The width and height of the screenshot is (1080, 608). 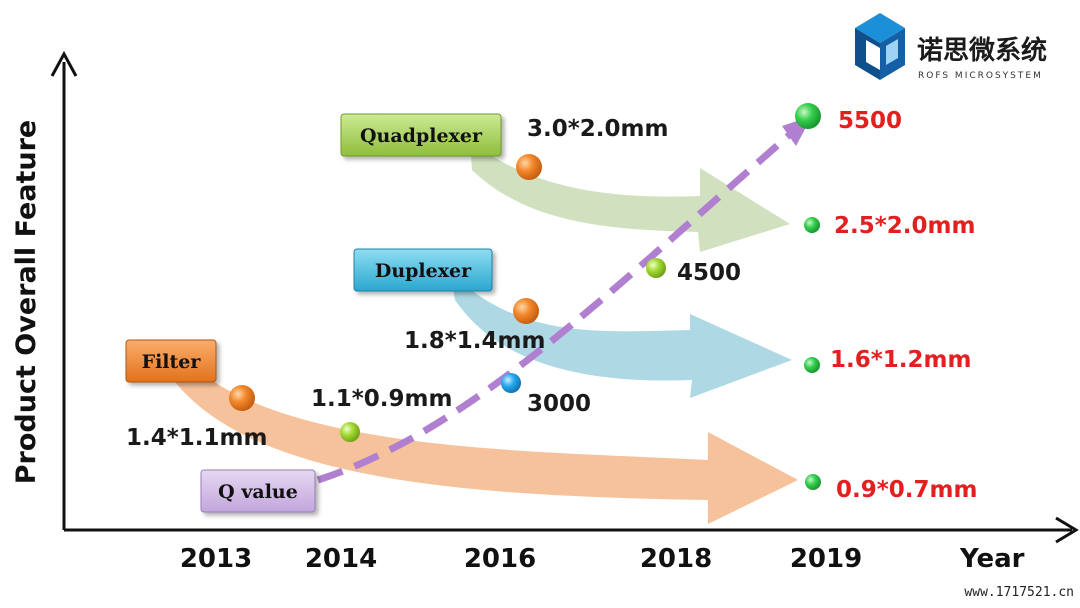 What do you see at coordinates (906, 490) in the screenshot?
I see `filter-end-value: 0.9*0.7mm` at bounding box center [906, 490].